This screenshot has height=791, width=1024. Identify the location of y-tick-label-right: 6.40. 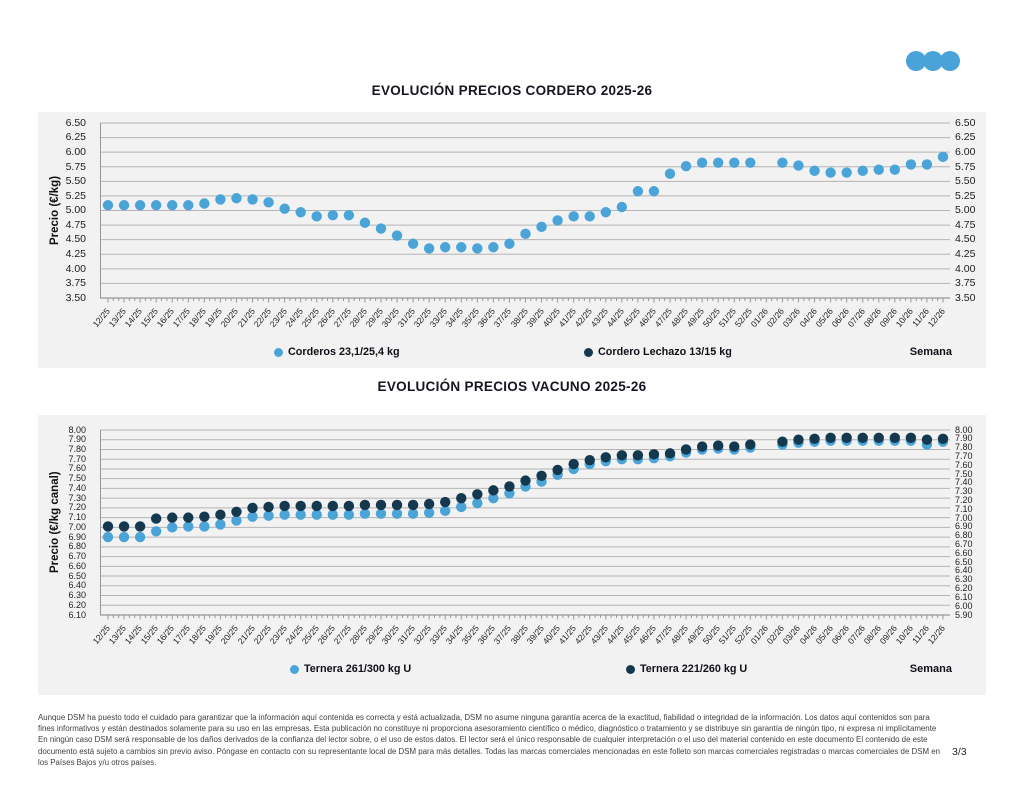
(964, 570).